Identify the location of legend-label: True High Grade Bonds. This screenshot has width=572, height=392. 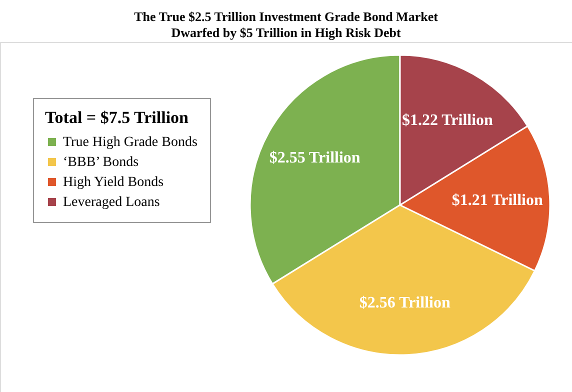
(130, 142).